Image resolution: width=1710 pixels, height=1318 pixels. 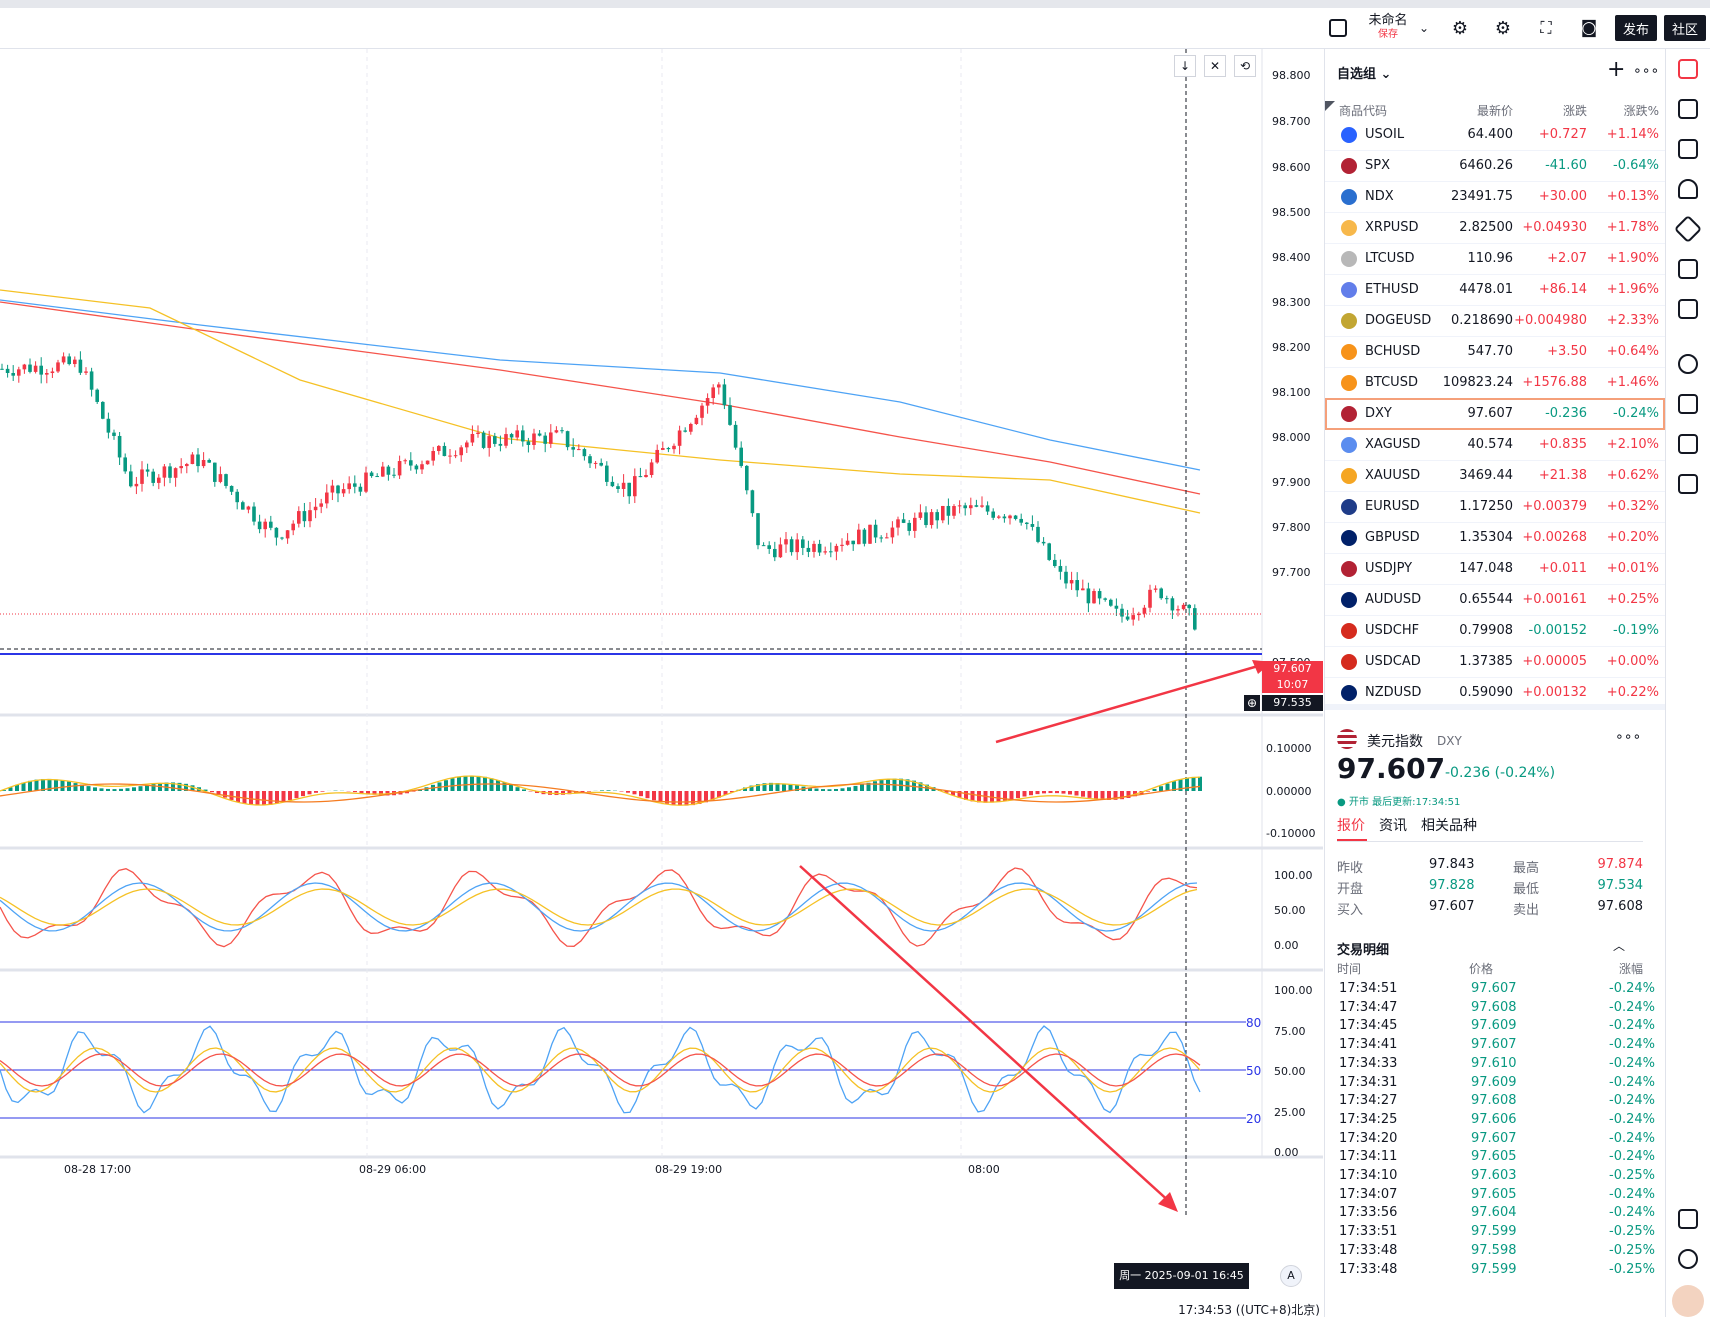 I want to click on grid-icon, so click(x=1688, y=444).